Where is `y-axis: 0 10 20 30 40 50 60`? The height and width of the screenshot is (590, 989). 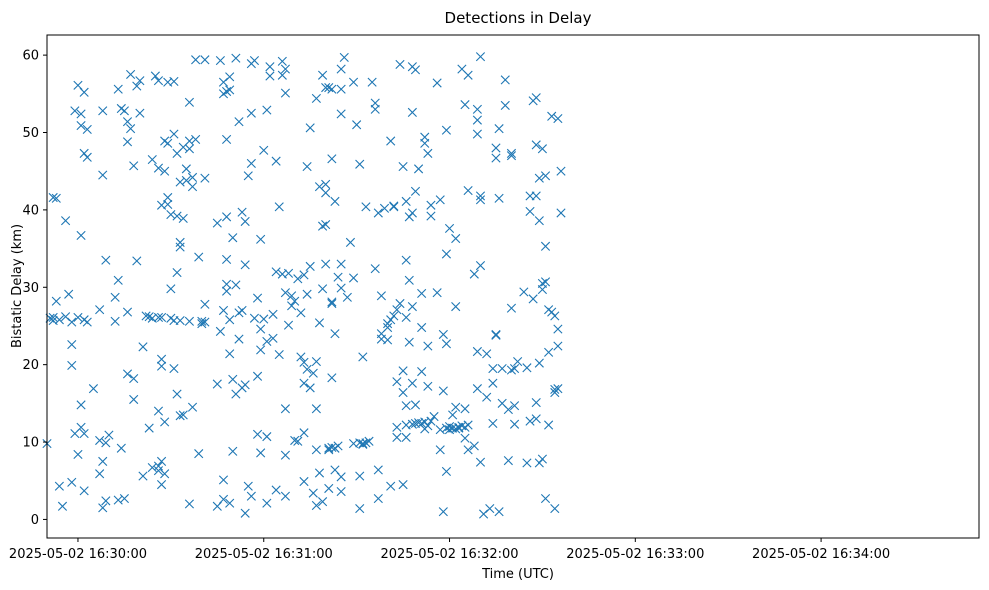 y-axis: 0 10 20 30 40 50 60 is located at coordinates (34, 288).